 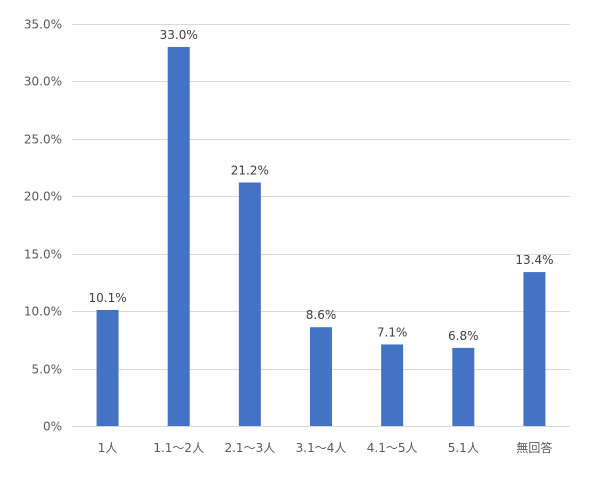 What do you see at coordinates (43, 25) in the screenshot?
I see `y-tick-label: 35.0%` at bounding box center [43, 25].